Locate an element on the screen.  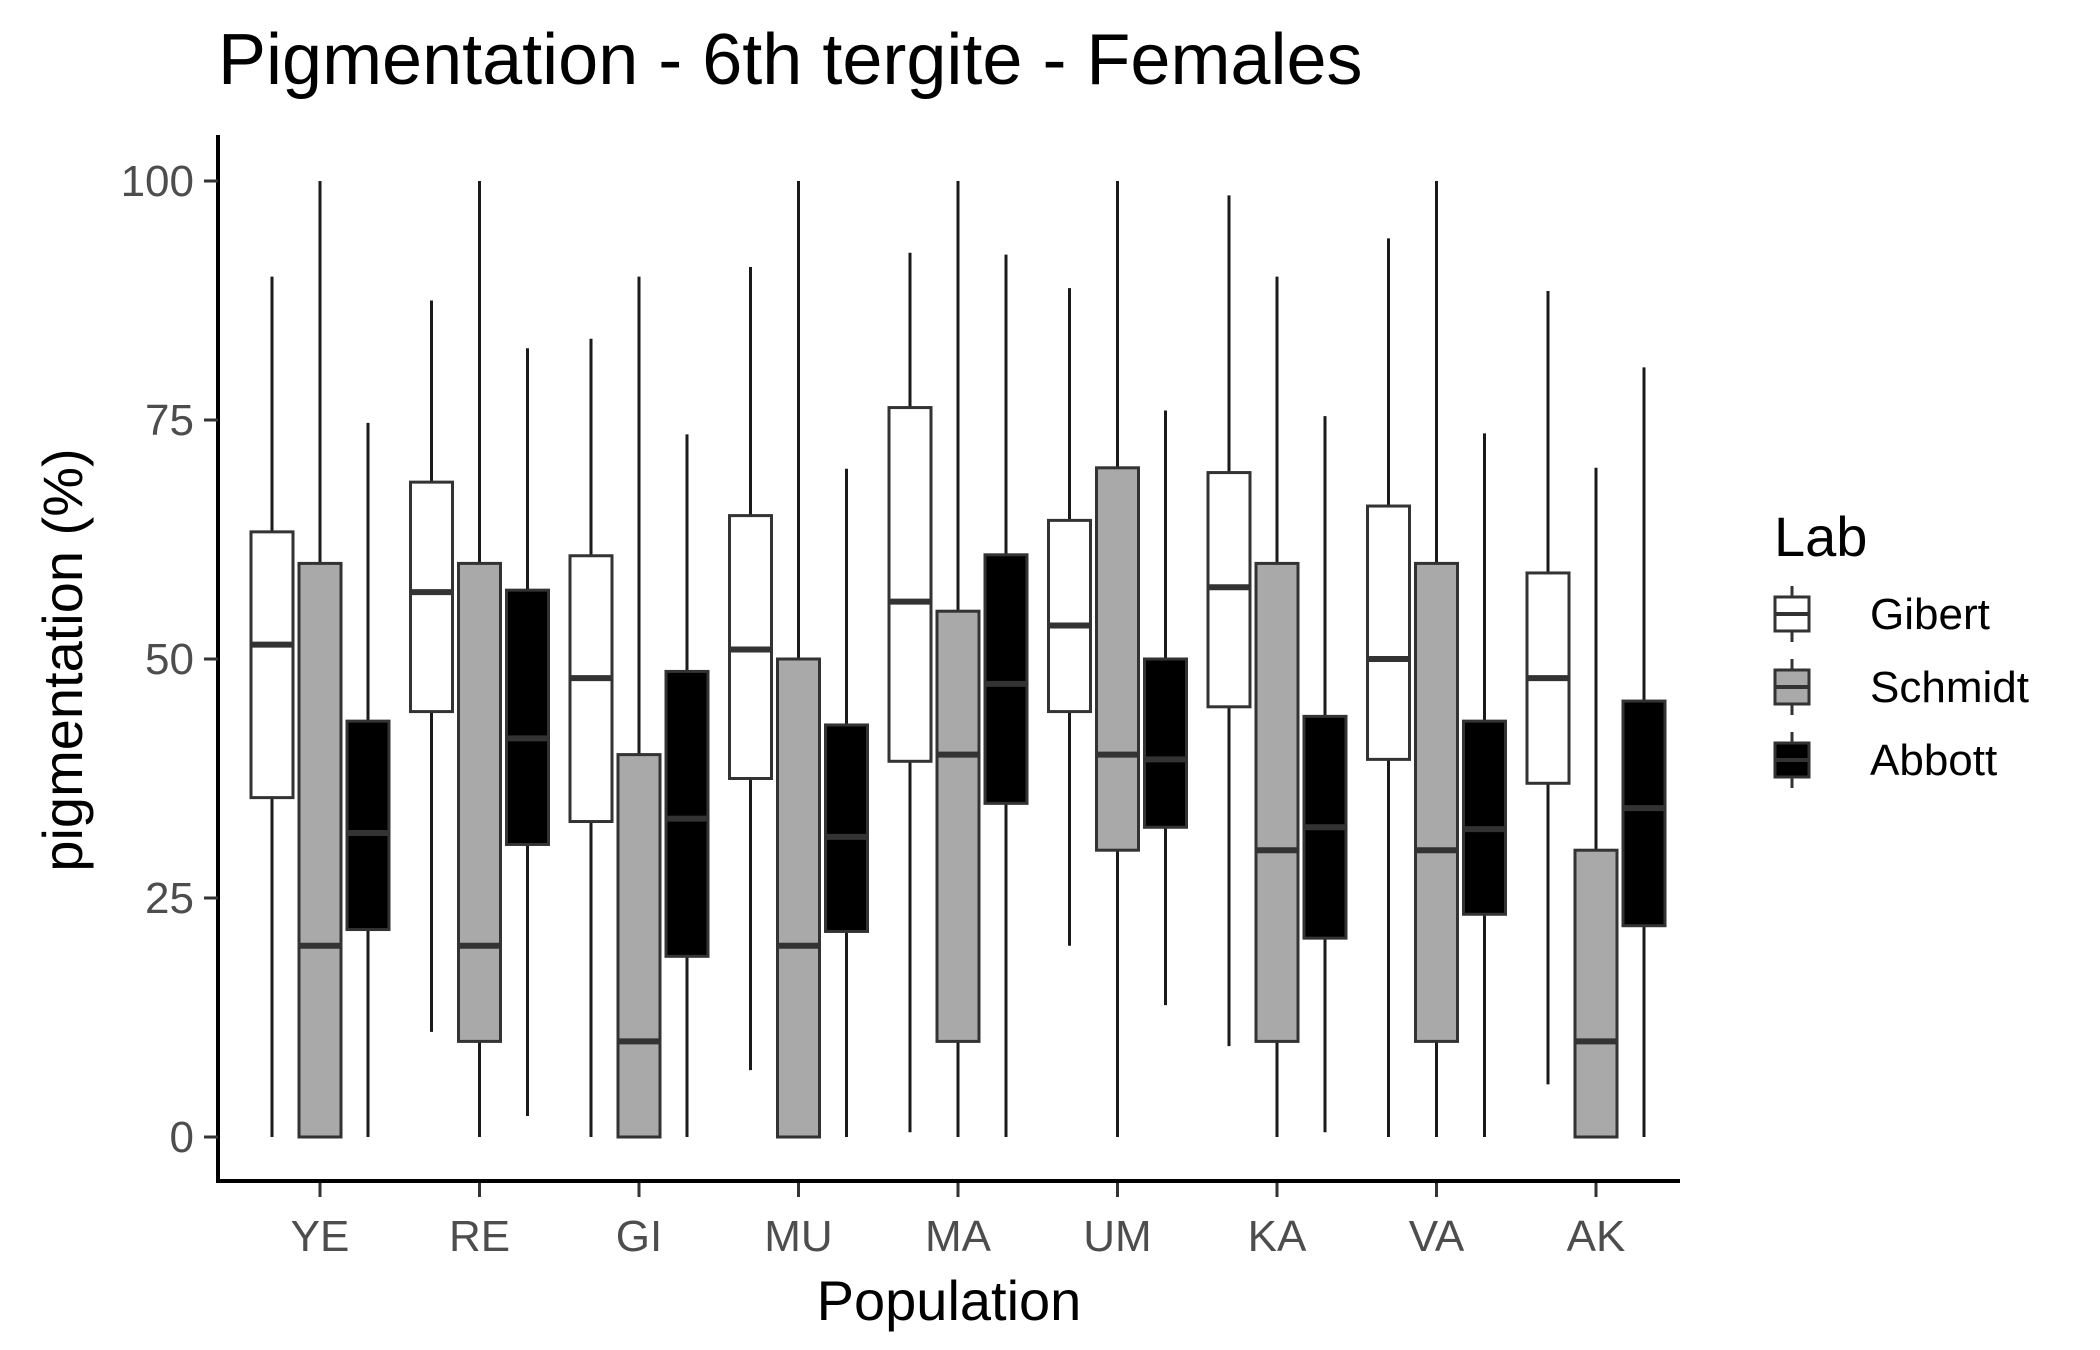
box-abbott-ma is located at coordinates (1006, 695).